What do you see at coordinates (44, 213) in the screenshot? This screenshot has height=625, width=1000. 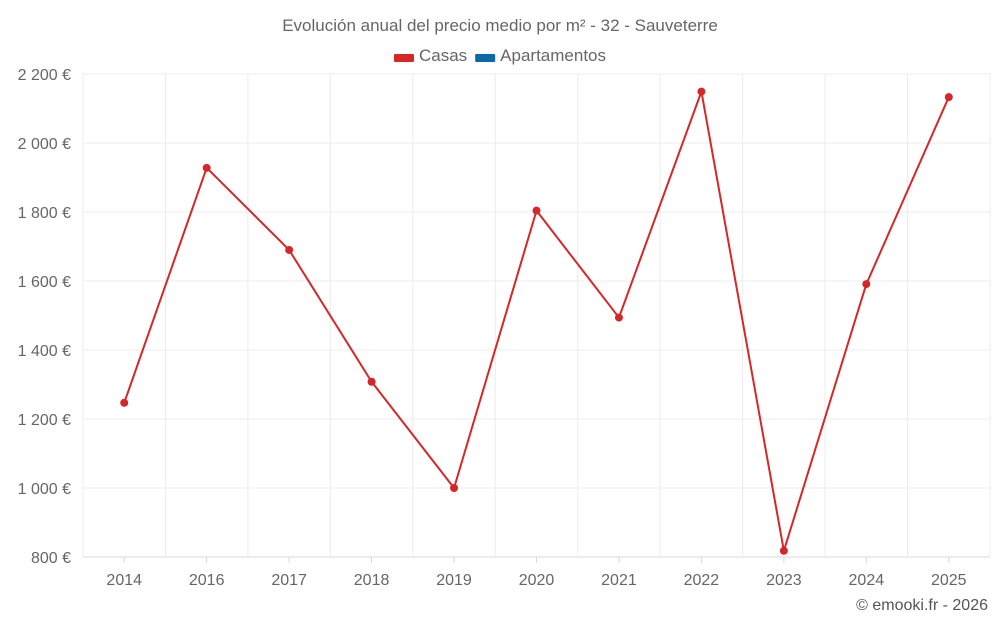 I see `y-tick-label: 1 800 €` at bounding box center [44, 213].